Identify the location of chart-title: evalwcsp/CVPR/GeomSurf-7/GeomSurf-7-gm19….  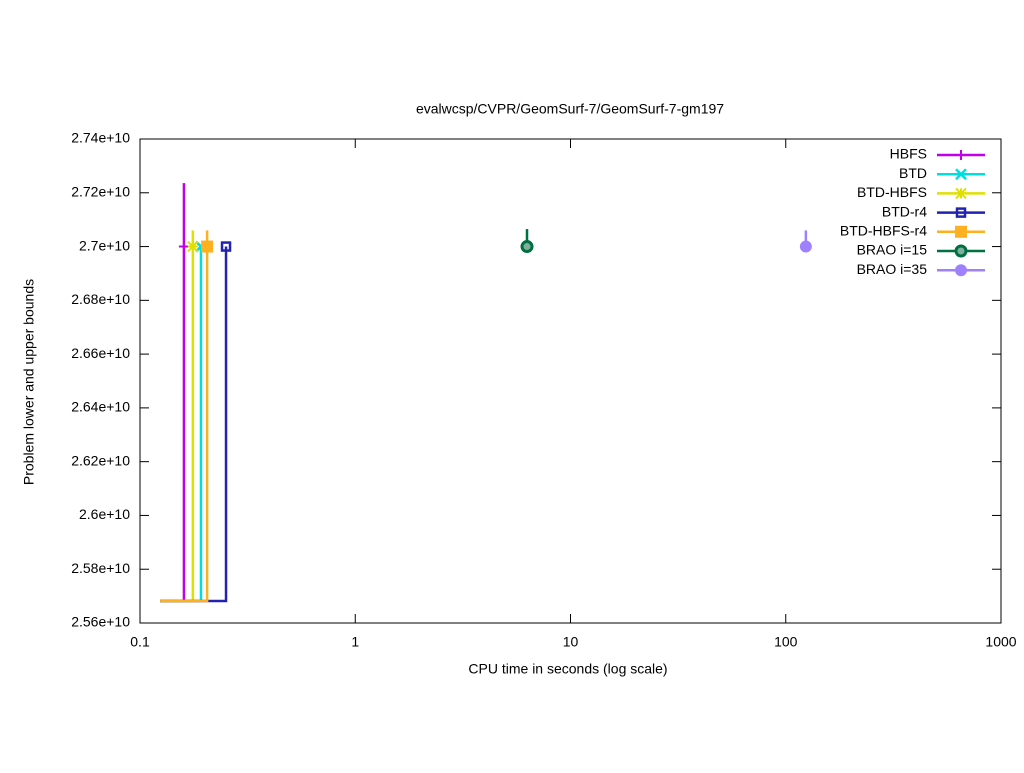
(570, 109).